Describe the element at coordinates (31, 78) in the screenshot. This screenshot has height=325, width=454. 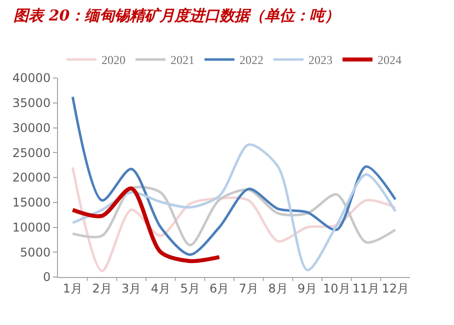
I see `y-tick-label: 40000` at that location.